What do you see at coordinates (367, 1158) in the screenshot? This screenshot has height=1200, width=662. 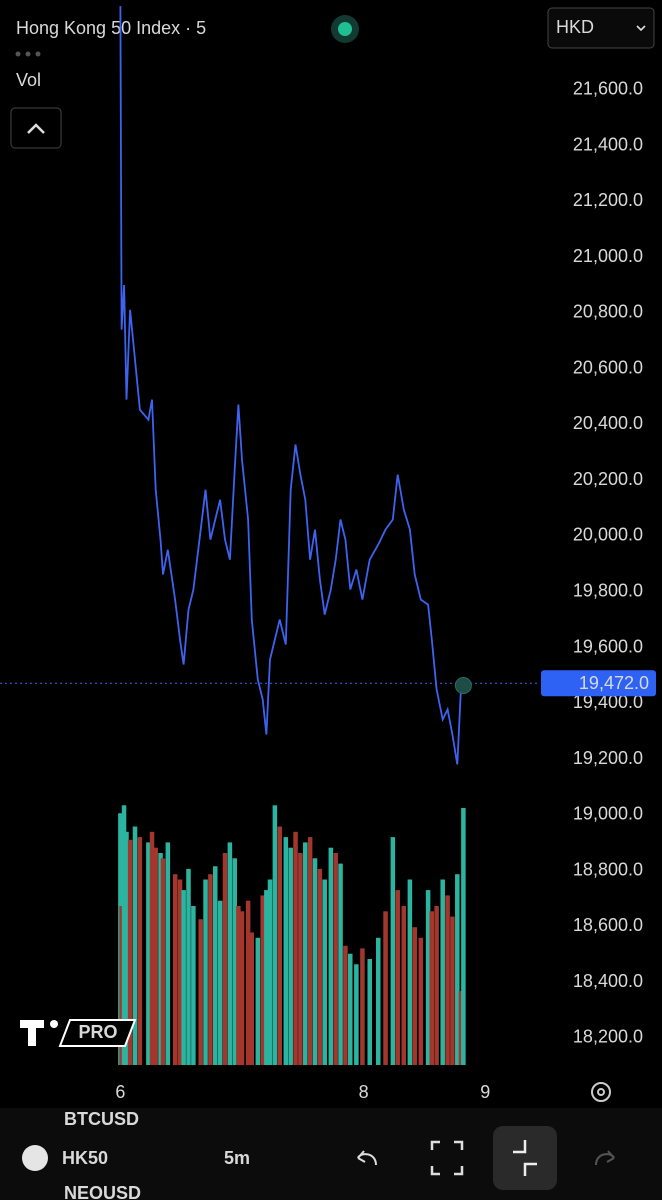 I see `undo-icon` at bounding box center [367, 1158].